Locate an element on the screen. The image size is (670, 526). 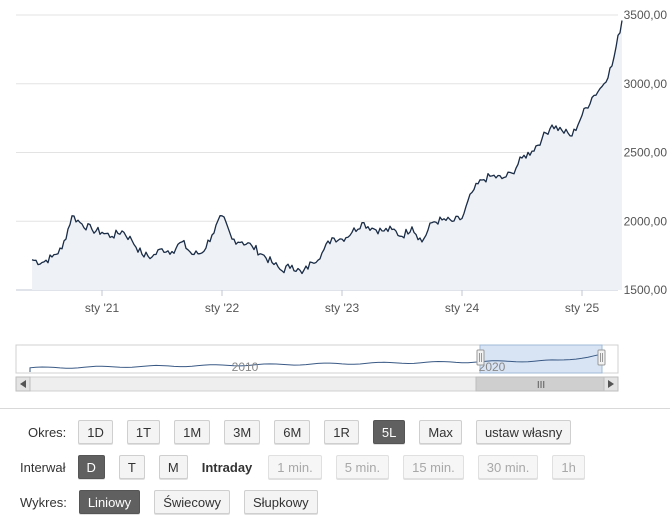
y-tick-label: 3500,00 is located at coordinates (646, 15).